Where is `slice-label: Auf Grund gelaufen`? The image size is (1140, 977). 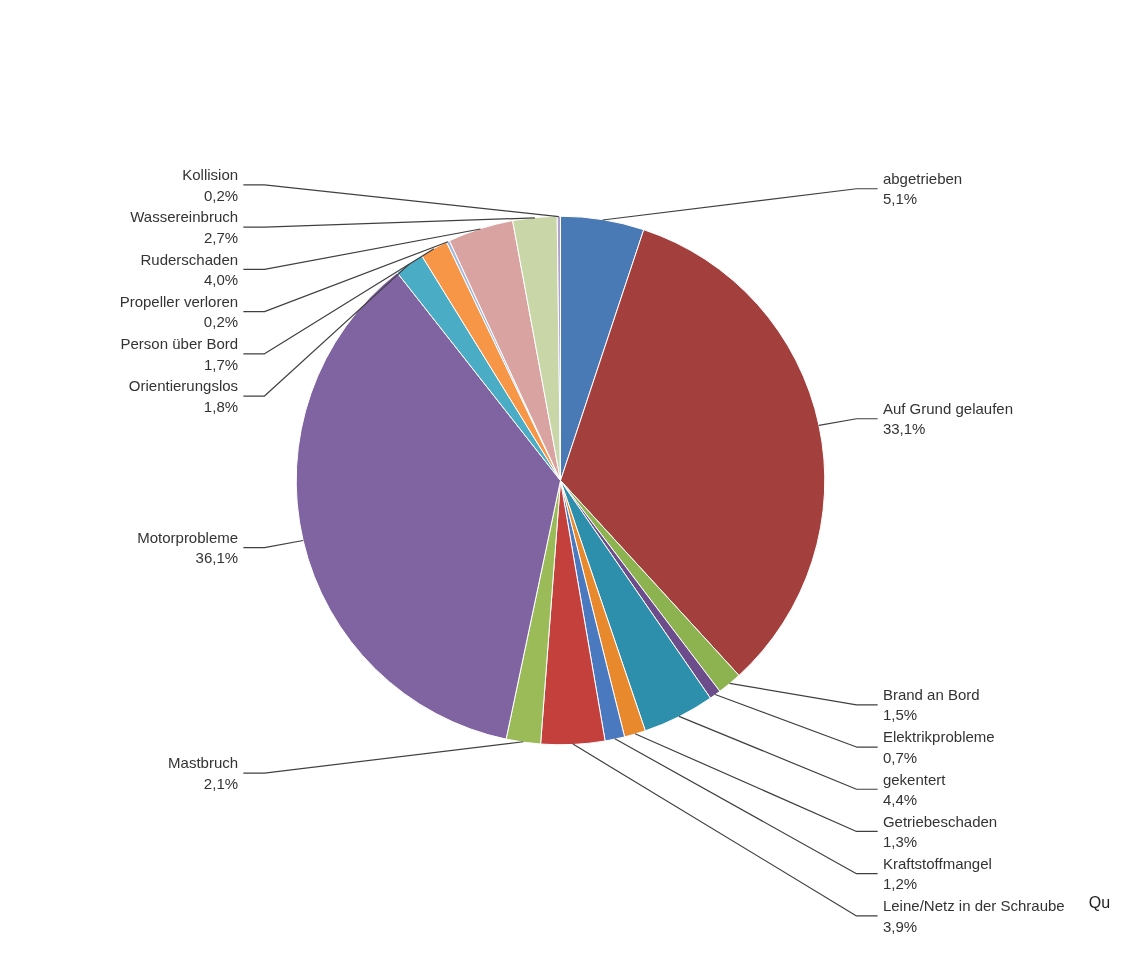
slice-label: Auf Grund gelaufen is located at coordinates (948, 409).